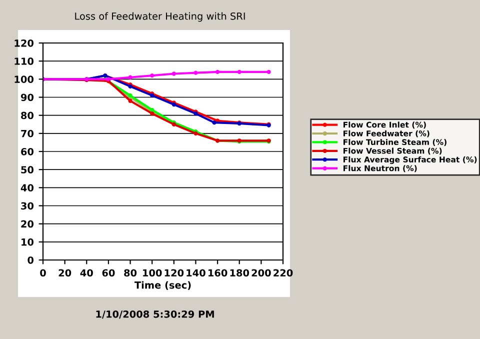  I want to click on x-tick-label: 100, so click(152, 273).